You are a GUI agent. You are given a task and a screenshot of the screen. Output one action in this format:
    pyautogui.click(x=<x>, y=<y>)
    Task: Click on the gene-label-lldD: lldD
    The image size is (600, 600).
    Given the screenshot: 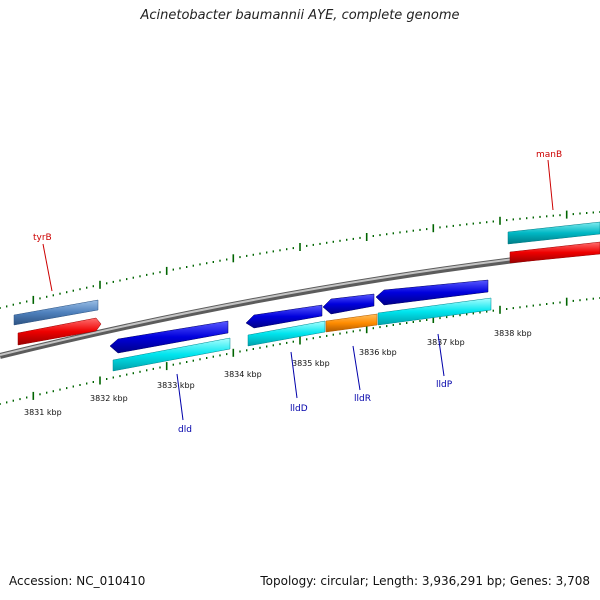 What is the action you would take?
    pyautogui.click(x=299, y=409)
    